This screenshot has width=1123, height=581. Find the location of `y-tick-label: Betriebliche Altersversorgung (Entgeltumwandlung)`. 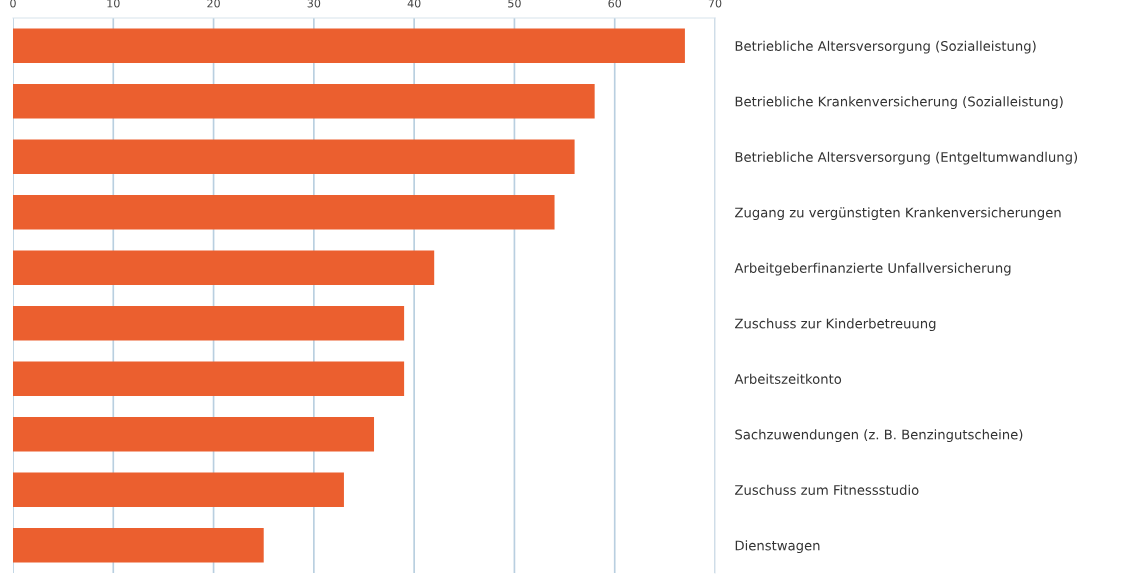

y-tick-label: Betriebliche Altersversorgung (Entgeltumwandlung) is located at coordinates (906, 158).